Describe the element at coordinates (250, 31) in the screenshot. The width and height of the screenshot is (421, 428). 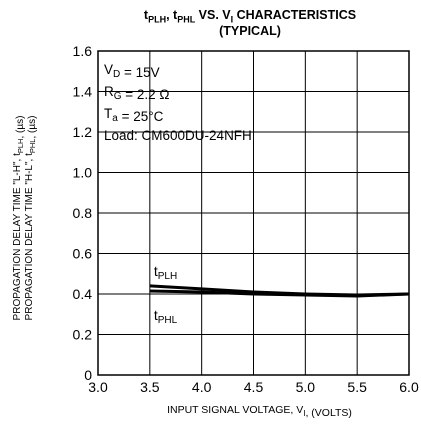
I see `chart-title-line2: (TYPICAL)` at that location.